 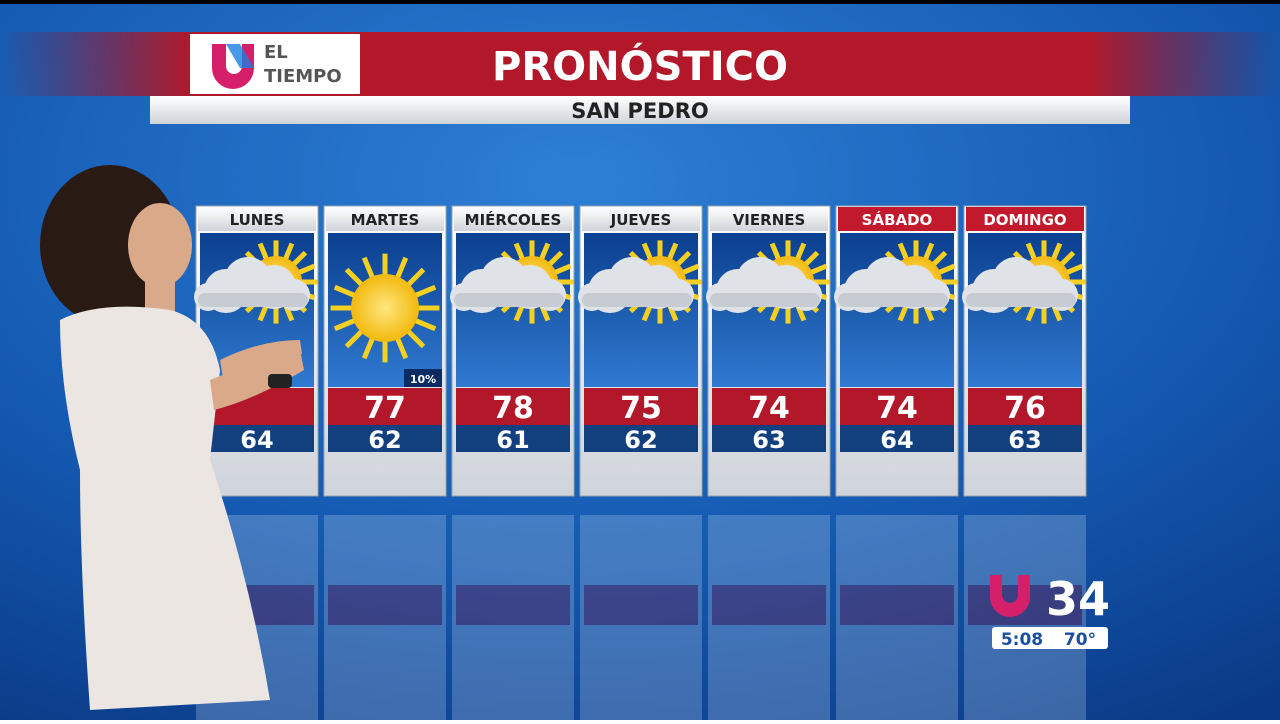 I want to click on high-temp: 75, so click(x=641, y=408).